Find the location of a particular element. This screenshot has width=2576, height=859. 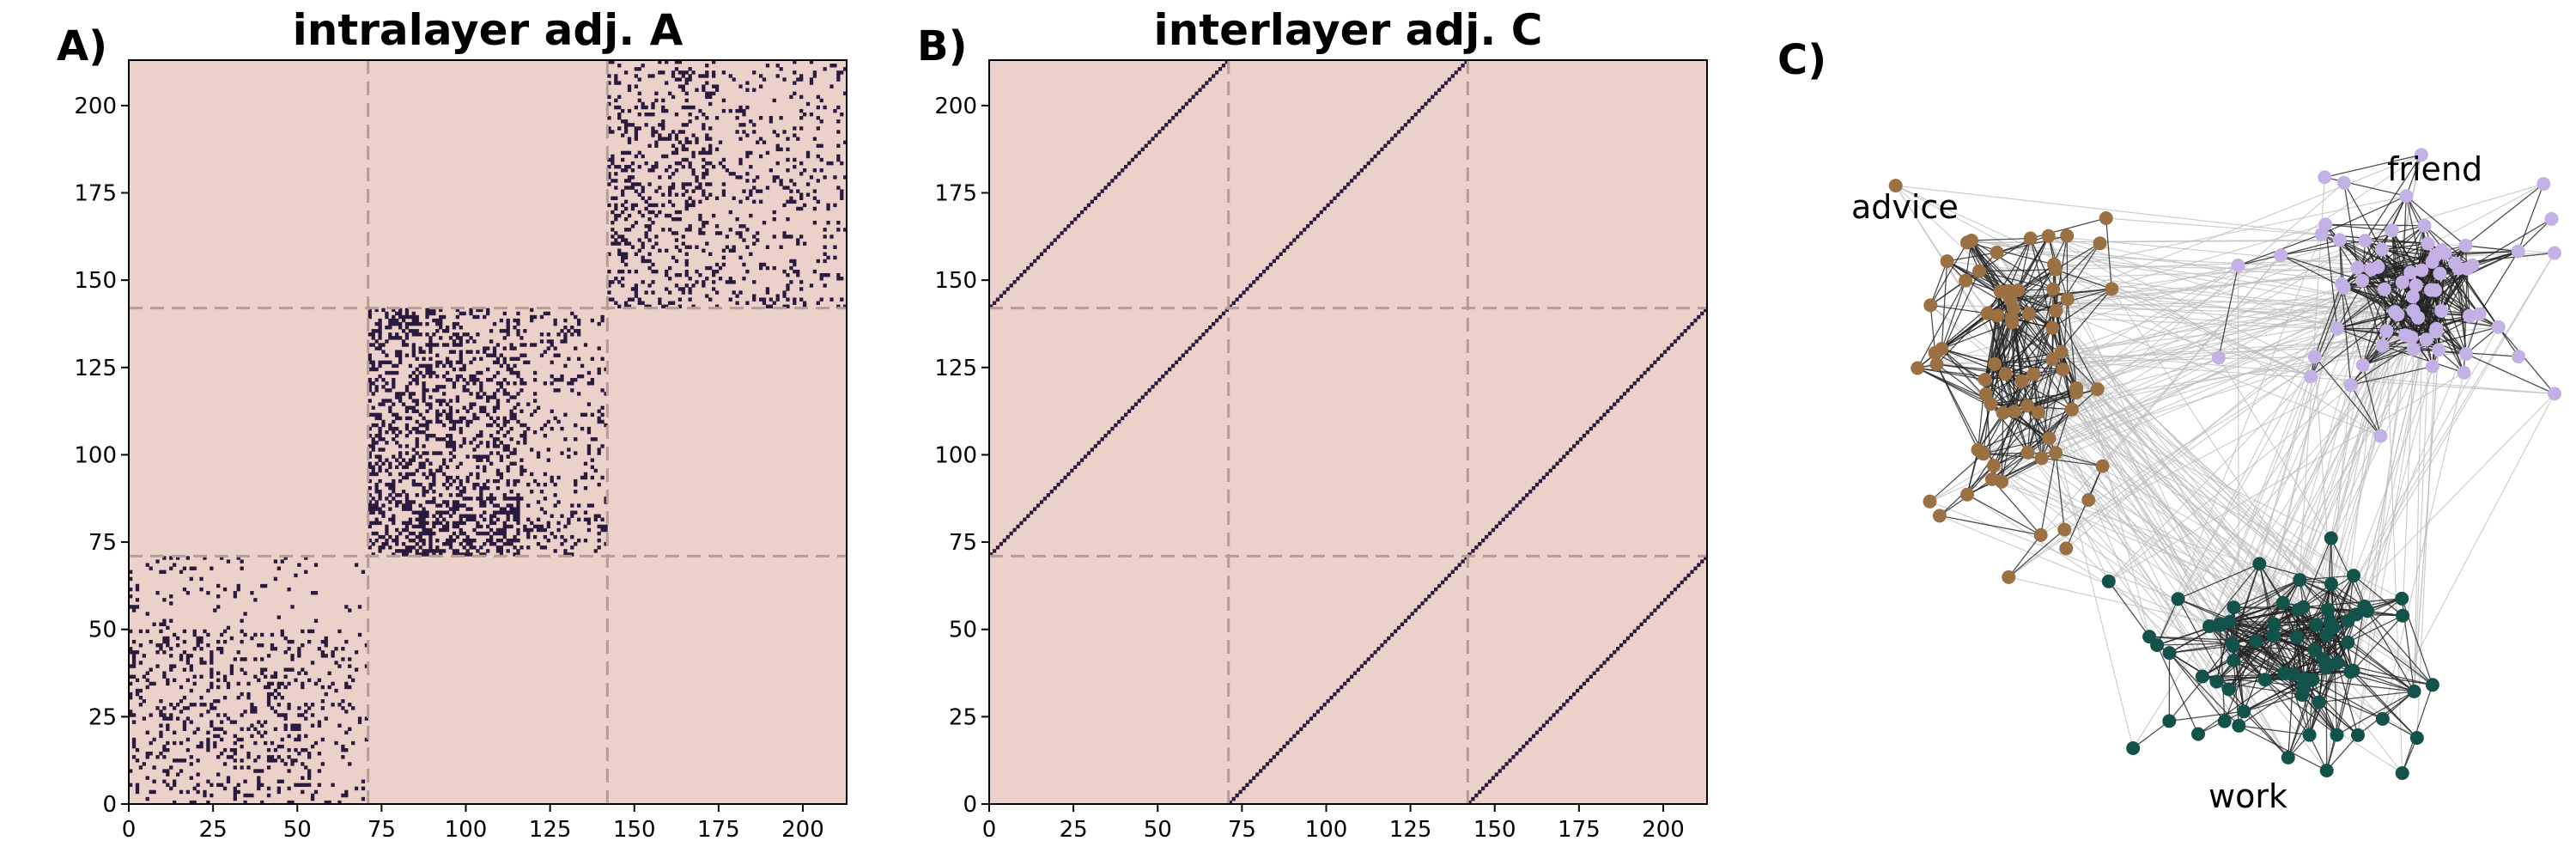

network-node-advice is located at coordinates (2041, 534).